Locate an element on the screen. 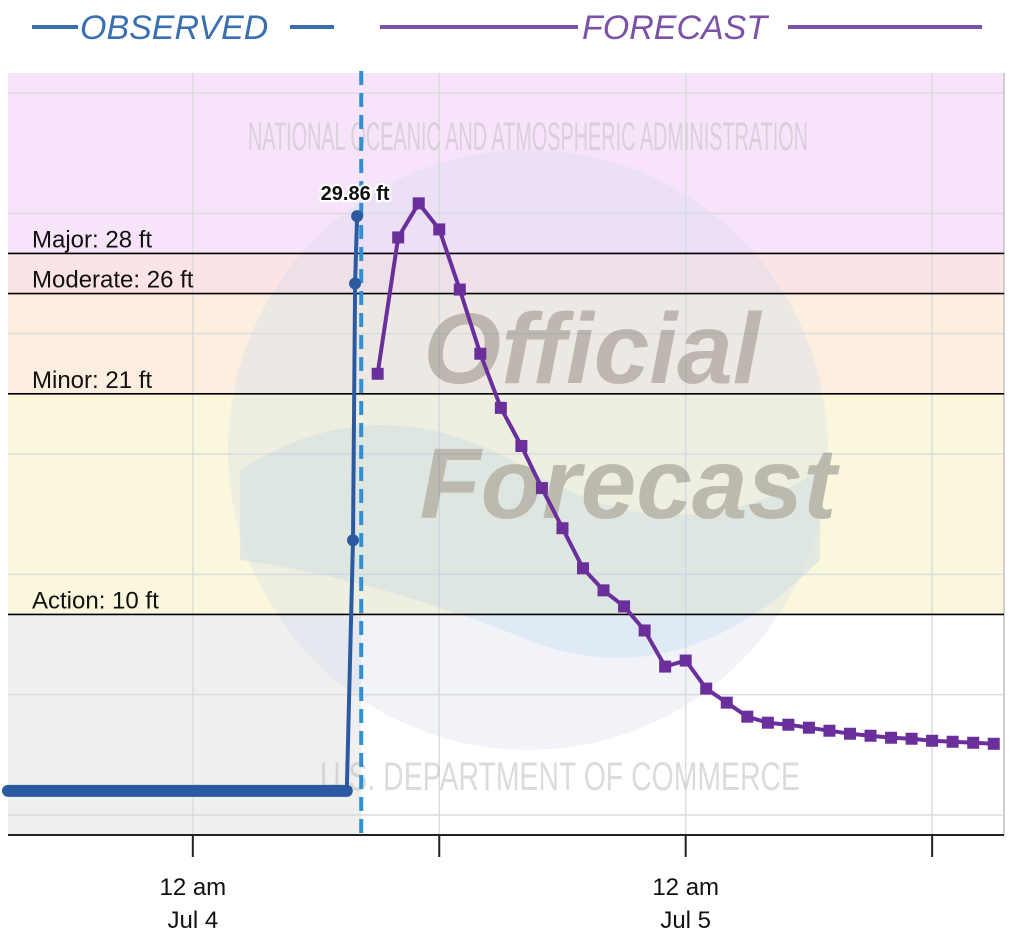  legend: OBSERVED FORECAST is located at coordinates (507, 28).